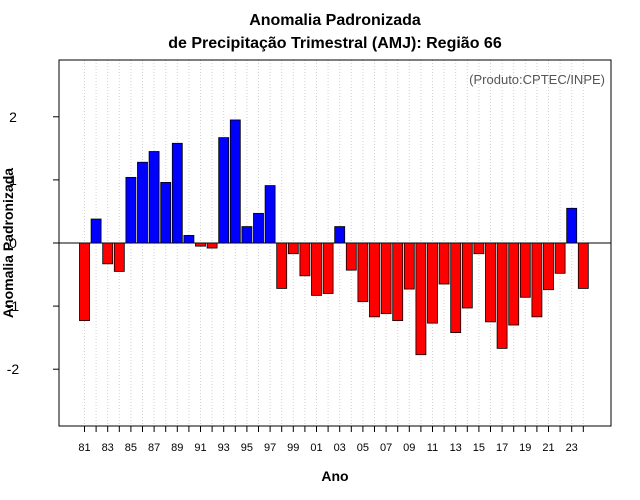  I want to click on y-tick-label: -2, so click(13, 369).